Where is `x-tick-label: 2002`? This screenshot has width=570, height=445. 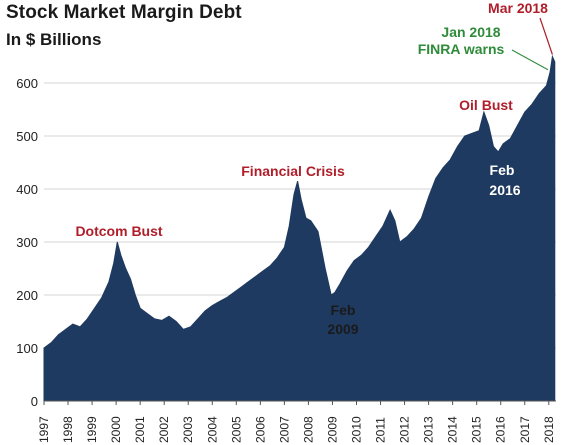
x-tick-label: 2002 is located at coordinates (164, 429).